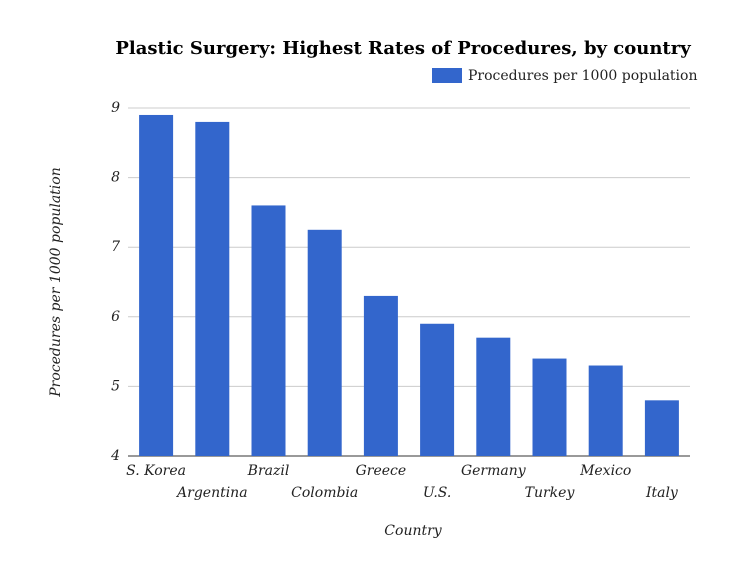  I want to click on x-tick-label: Mexico, so click(605, 471).